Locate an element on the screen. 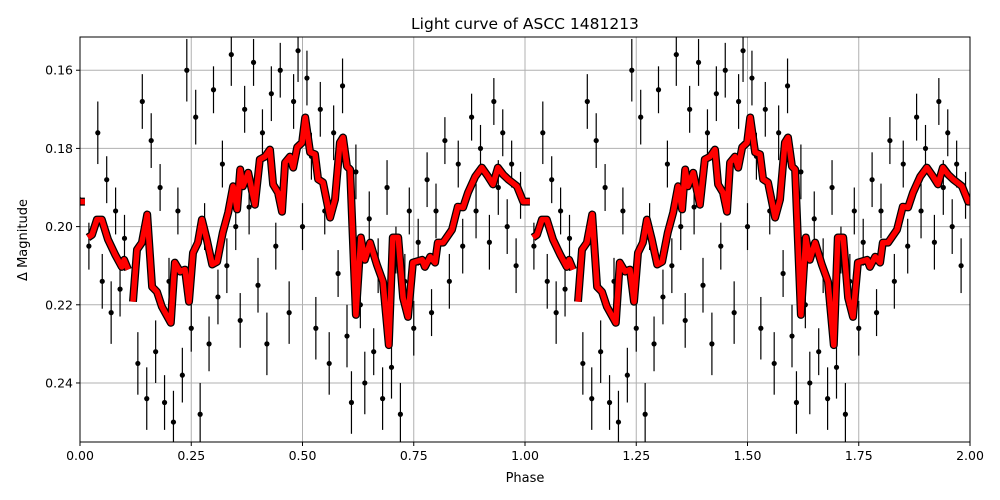 Image resolution: width=1000 pixels, height=500 pixels. y-tick-label: 0.18 is located at coordinates (59, 148).